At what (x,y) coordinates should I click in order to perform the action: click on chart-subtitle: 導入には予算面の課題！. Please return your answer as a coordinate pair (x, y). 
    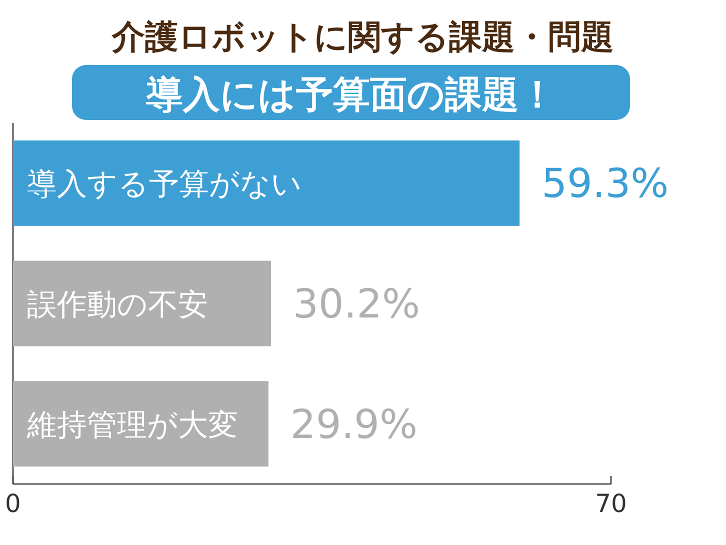
    Looking at the image, I should click on (350, 94).